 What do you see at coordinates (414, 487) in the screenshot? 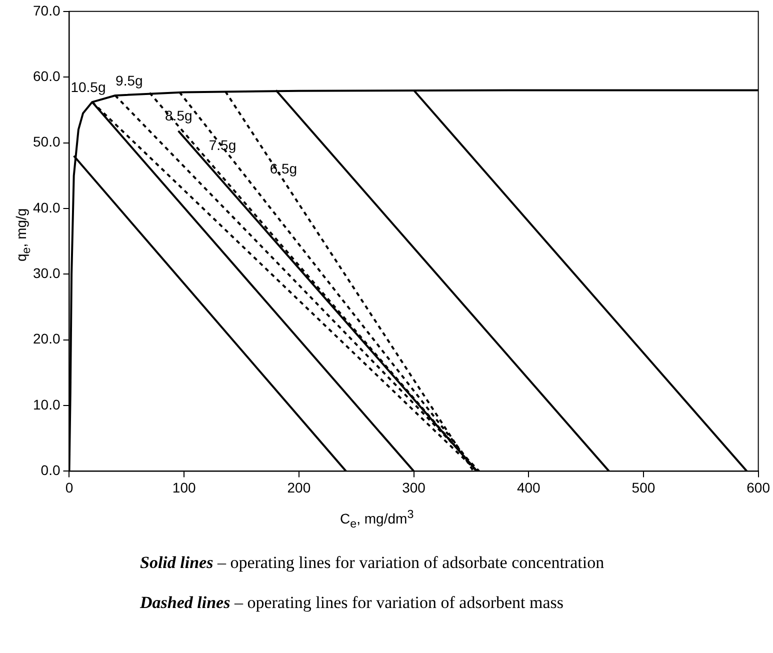
I see `x-tick-label: 300` at bounding box center [414, 487].